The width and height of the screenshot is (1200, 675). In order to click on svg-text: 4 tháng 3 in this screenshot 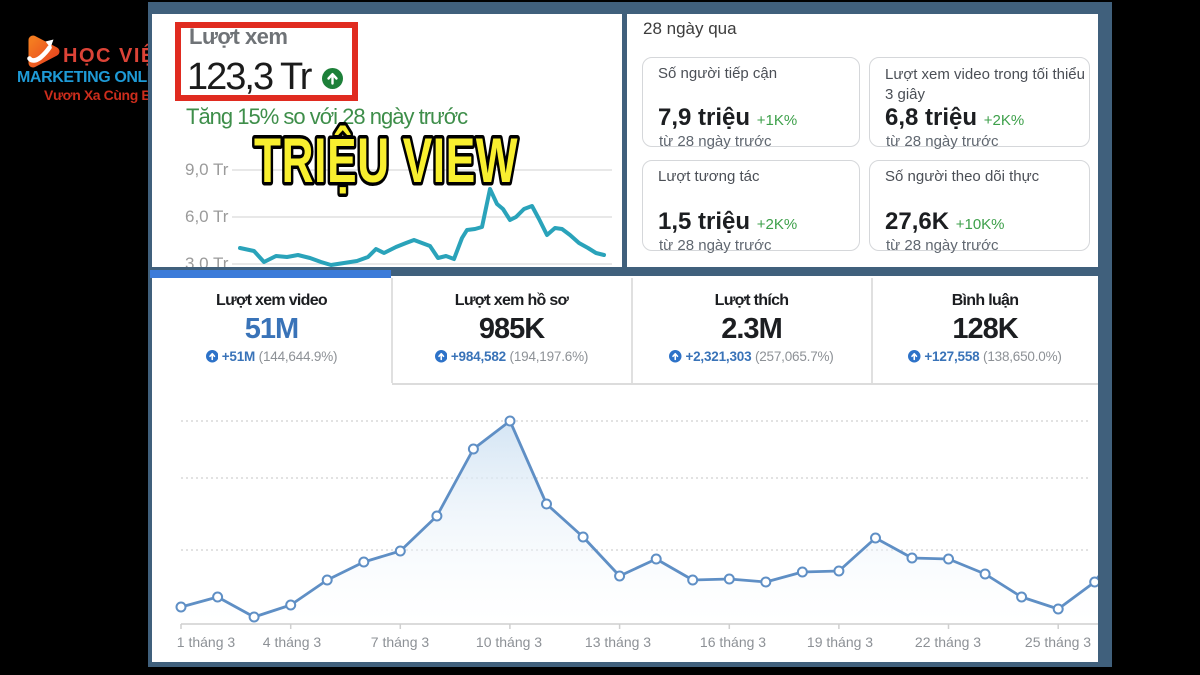, I will do `click(292, 642)`.